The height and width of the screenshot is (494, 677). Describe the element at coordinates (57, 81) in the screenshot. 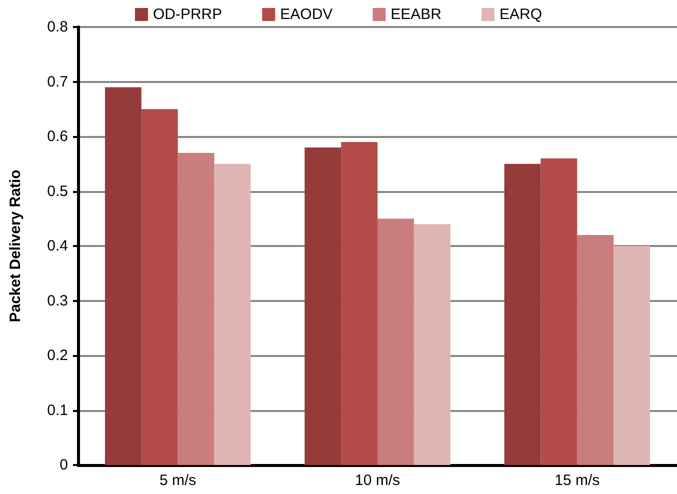

I see `y-tick-label: 0.7` at that location.